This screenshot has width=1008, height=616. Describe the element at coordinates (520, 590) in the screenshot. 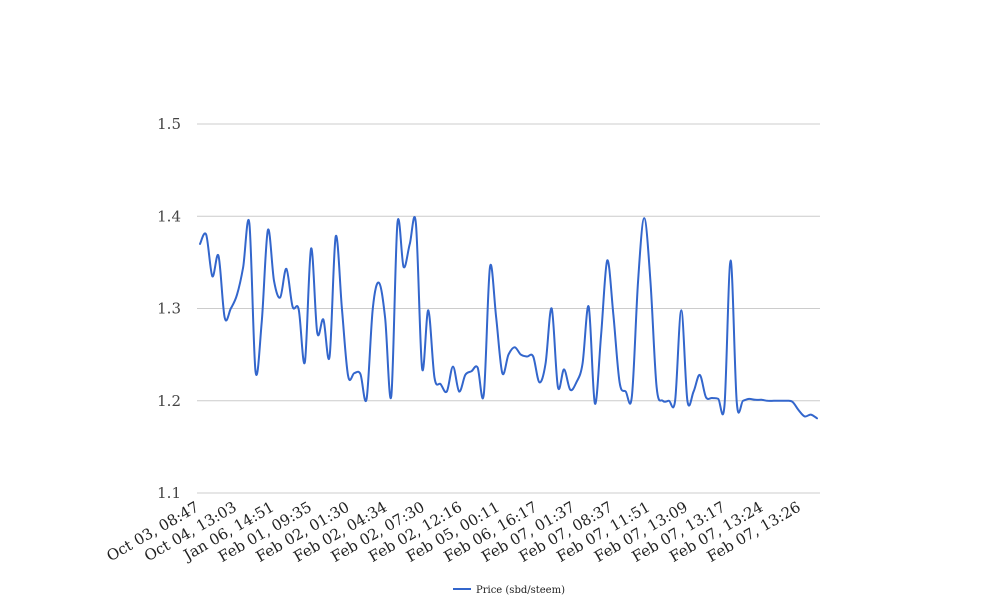

I see `legend-label-price: Price (sbd/steem)` at that location.